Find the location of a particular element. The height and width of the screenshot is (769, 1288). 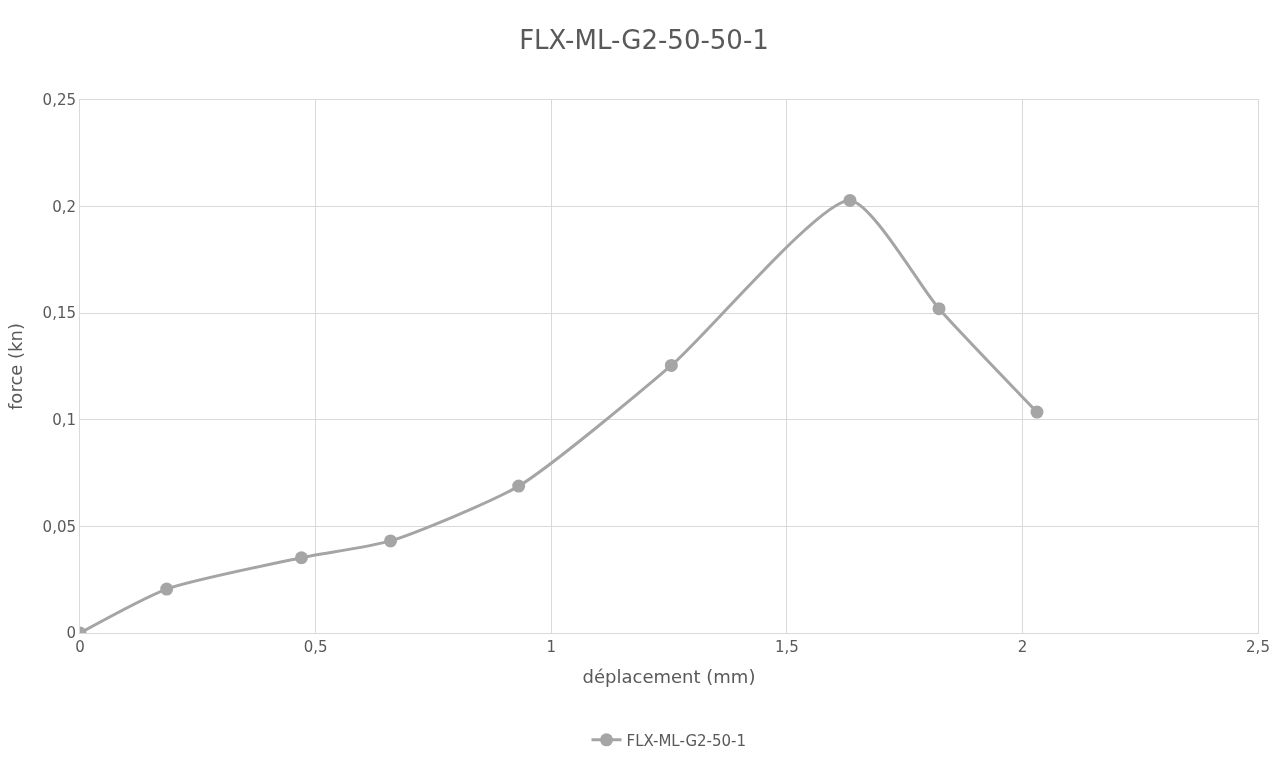

y-tick-label: 0,1 is located at coordinates (64, 420).